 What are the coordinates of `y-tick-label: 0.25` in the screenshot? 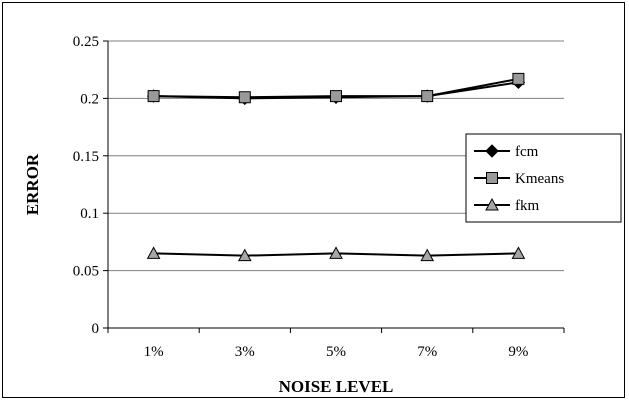 It's located at (86, 42).